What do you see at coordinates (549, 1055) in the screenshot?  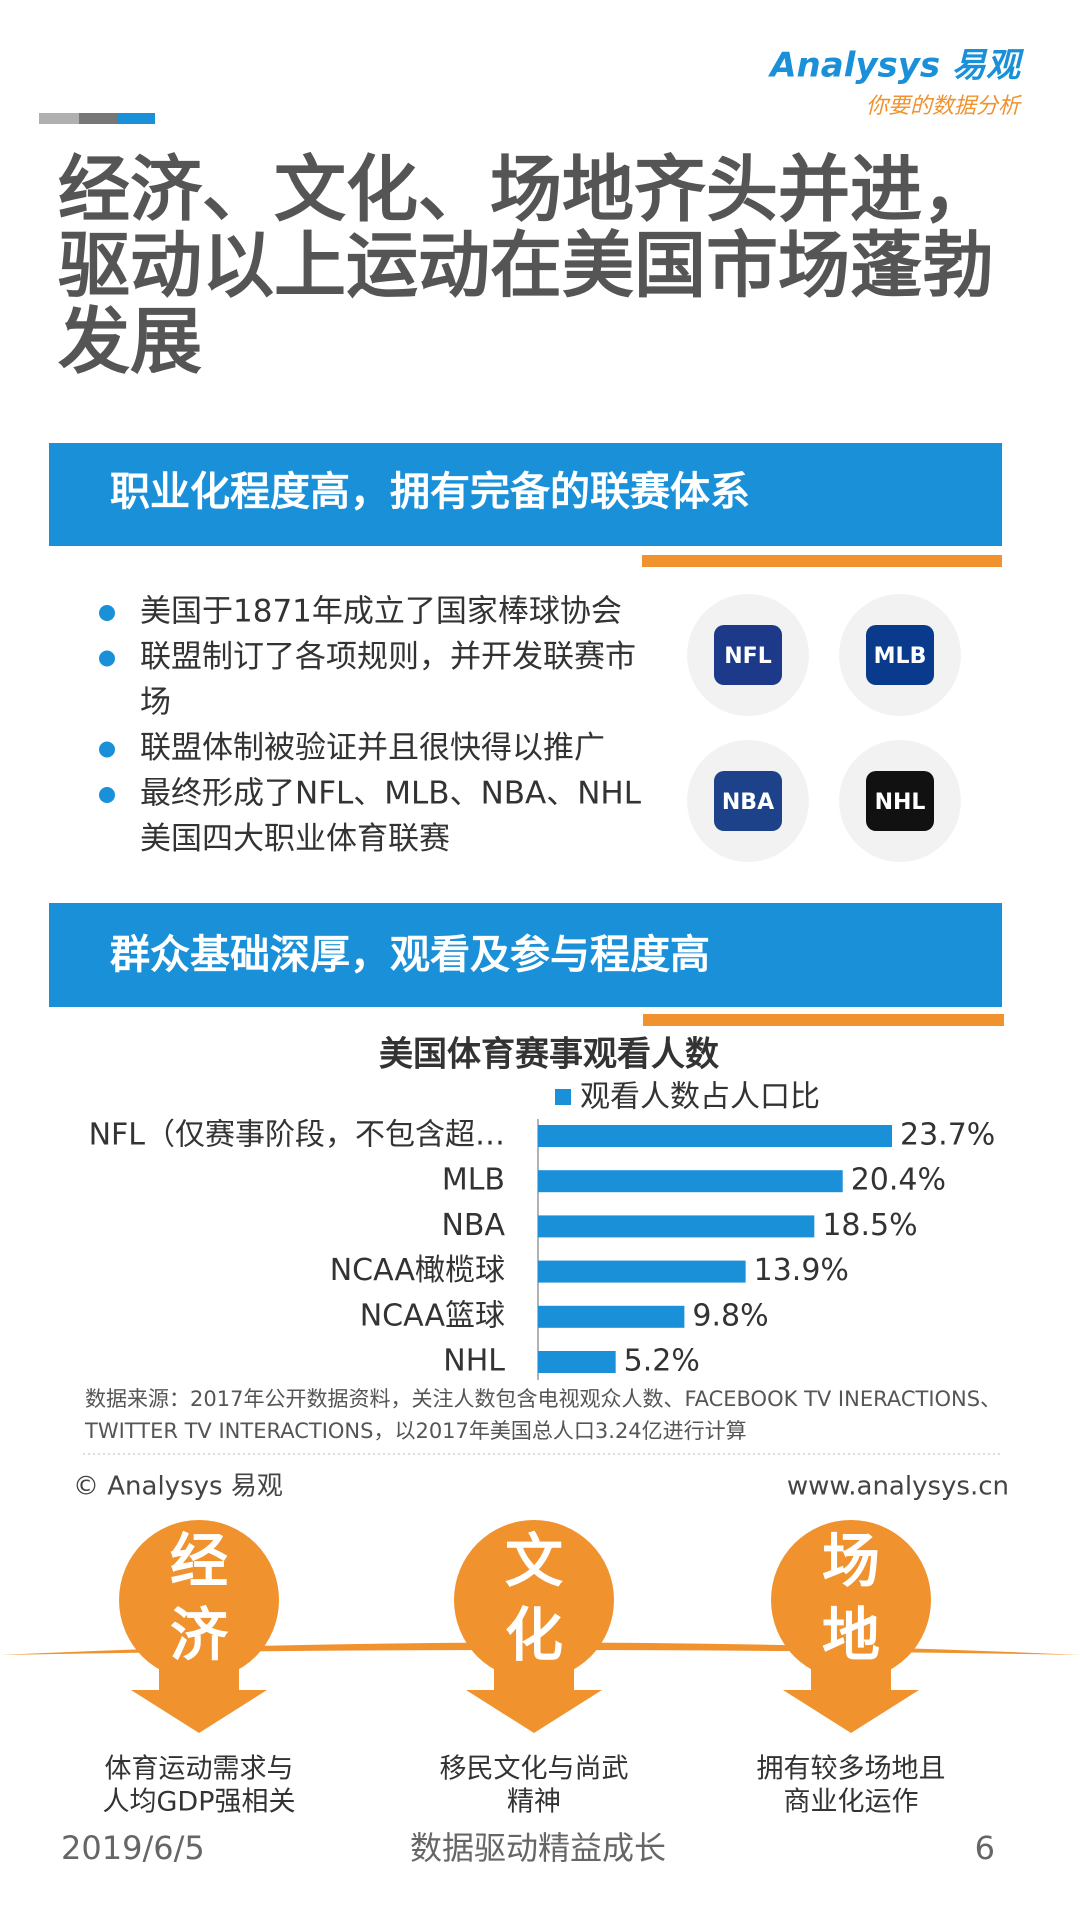 I see `chart-title: 美国体育赛事观看人数` at bounding box center [549, 1055].